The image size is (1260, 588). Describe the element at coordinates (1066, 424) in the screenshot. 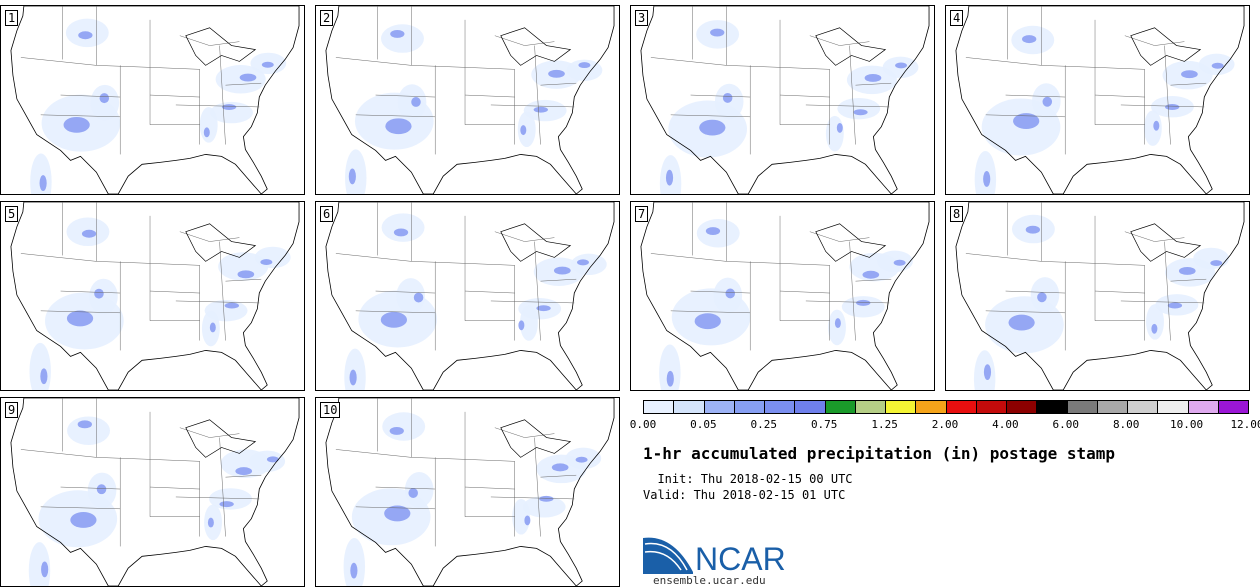

I see `colorbar-tick-label: 6.00` at that location.